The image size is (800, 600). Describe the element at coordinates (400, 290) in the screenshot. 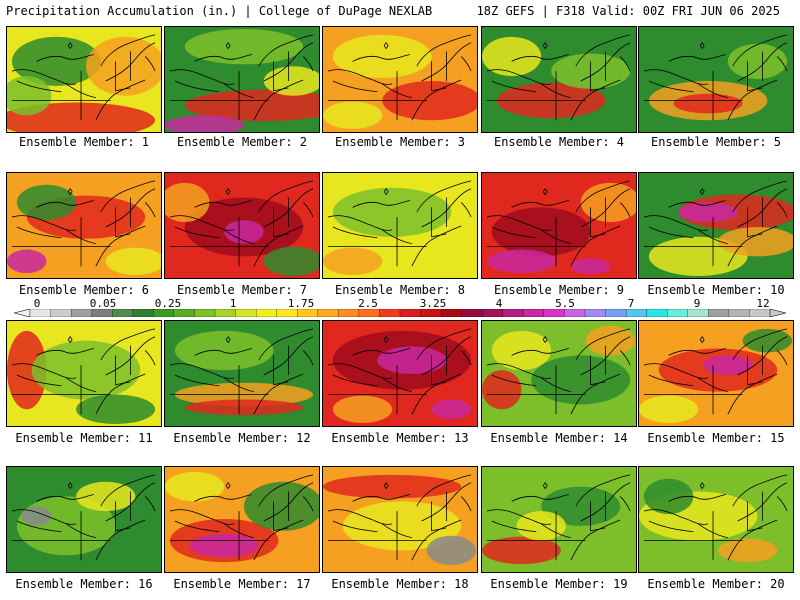

I see `ensemble-member-label: Ensemble Member: 8` at that location.